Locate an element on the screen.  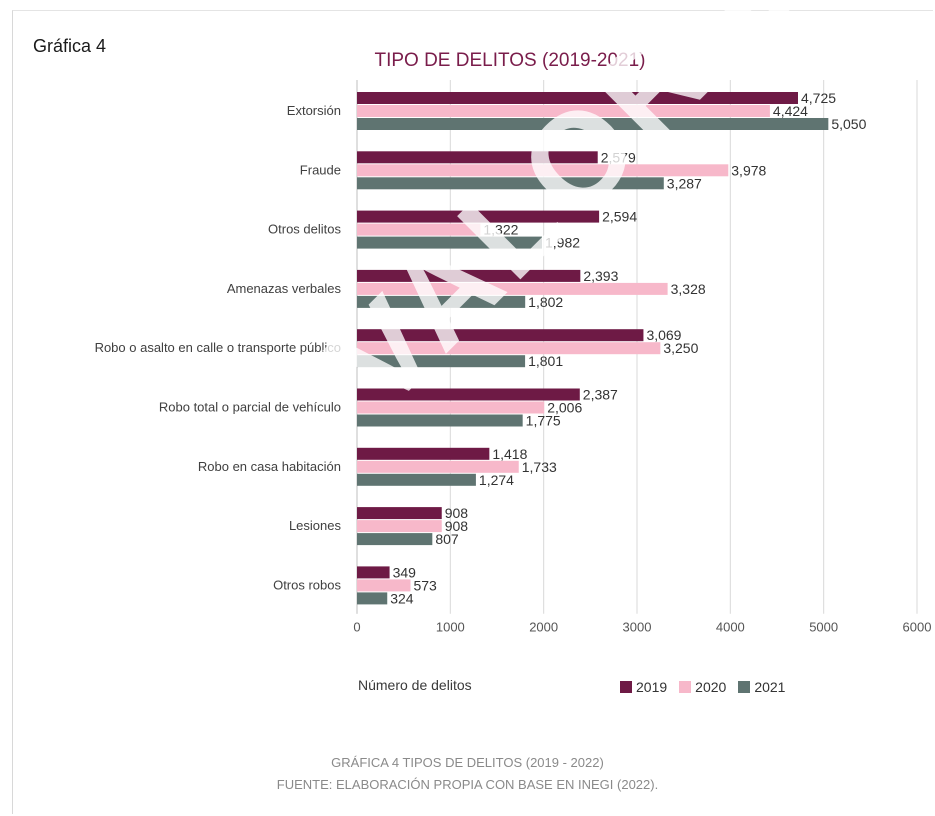
figure-label: Gráfica 4 is located at coordinates (70, 46).